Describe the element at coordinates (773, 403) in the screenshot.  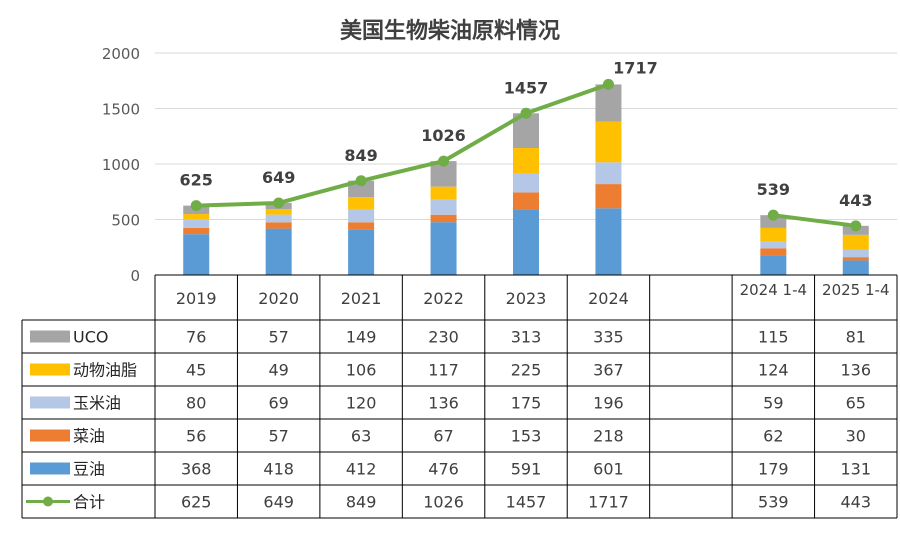
I see `table-cell: 59` at that location.